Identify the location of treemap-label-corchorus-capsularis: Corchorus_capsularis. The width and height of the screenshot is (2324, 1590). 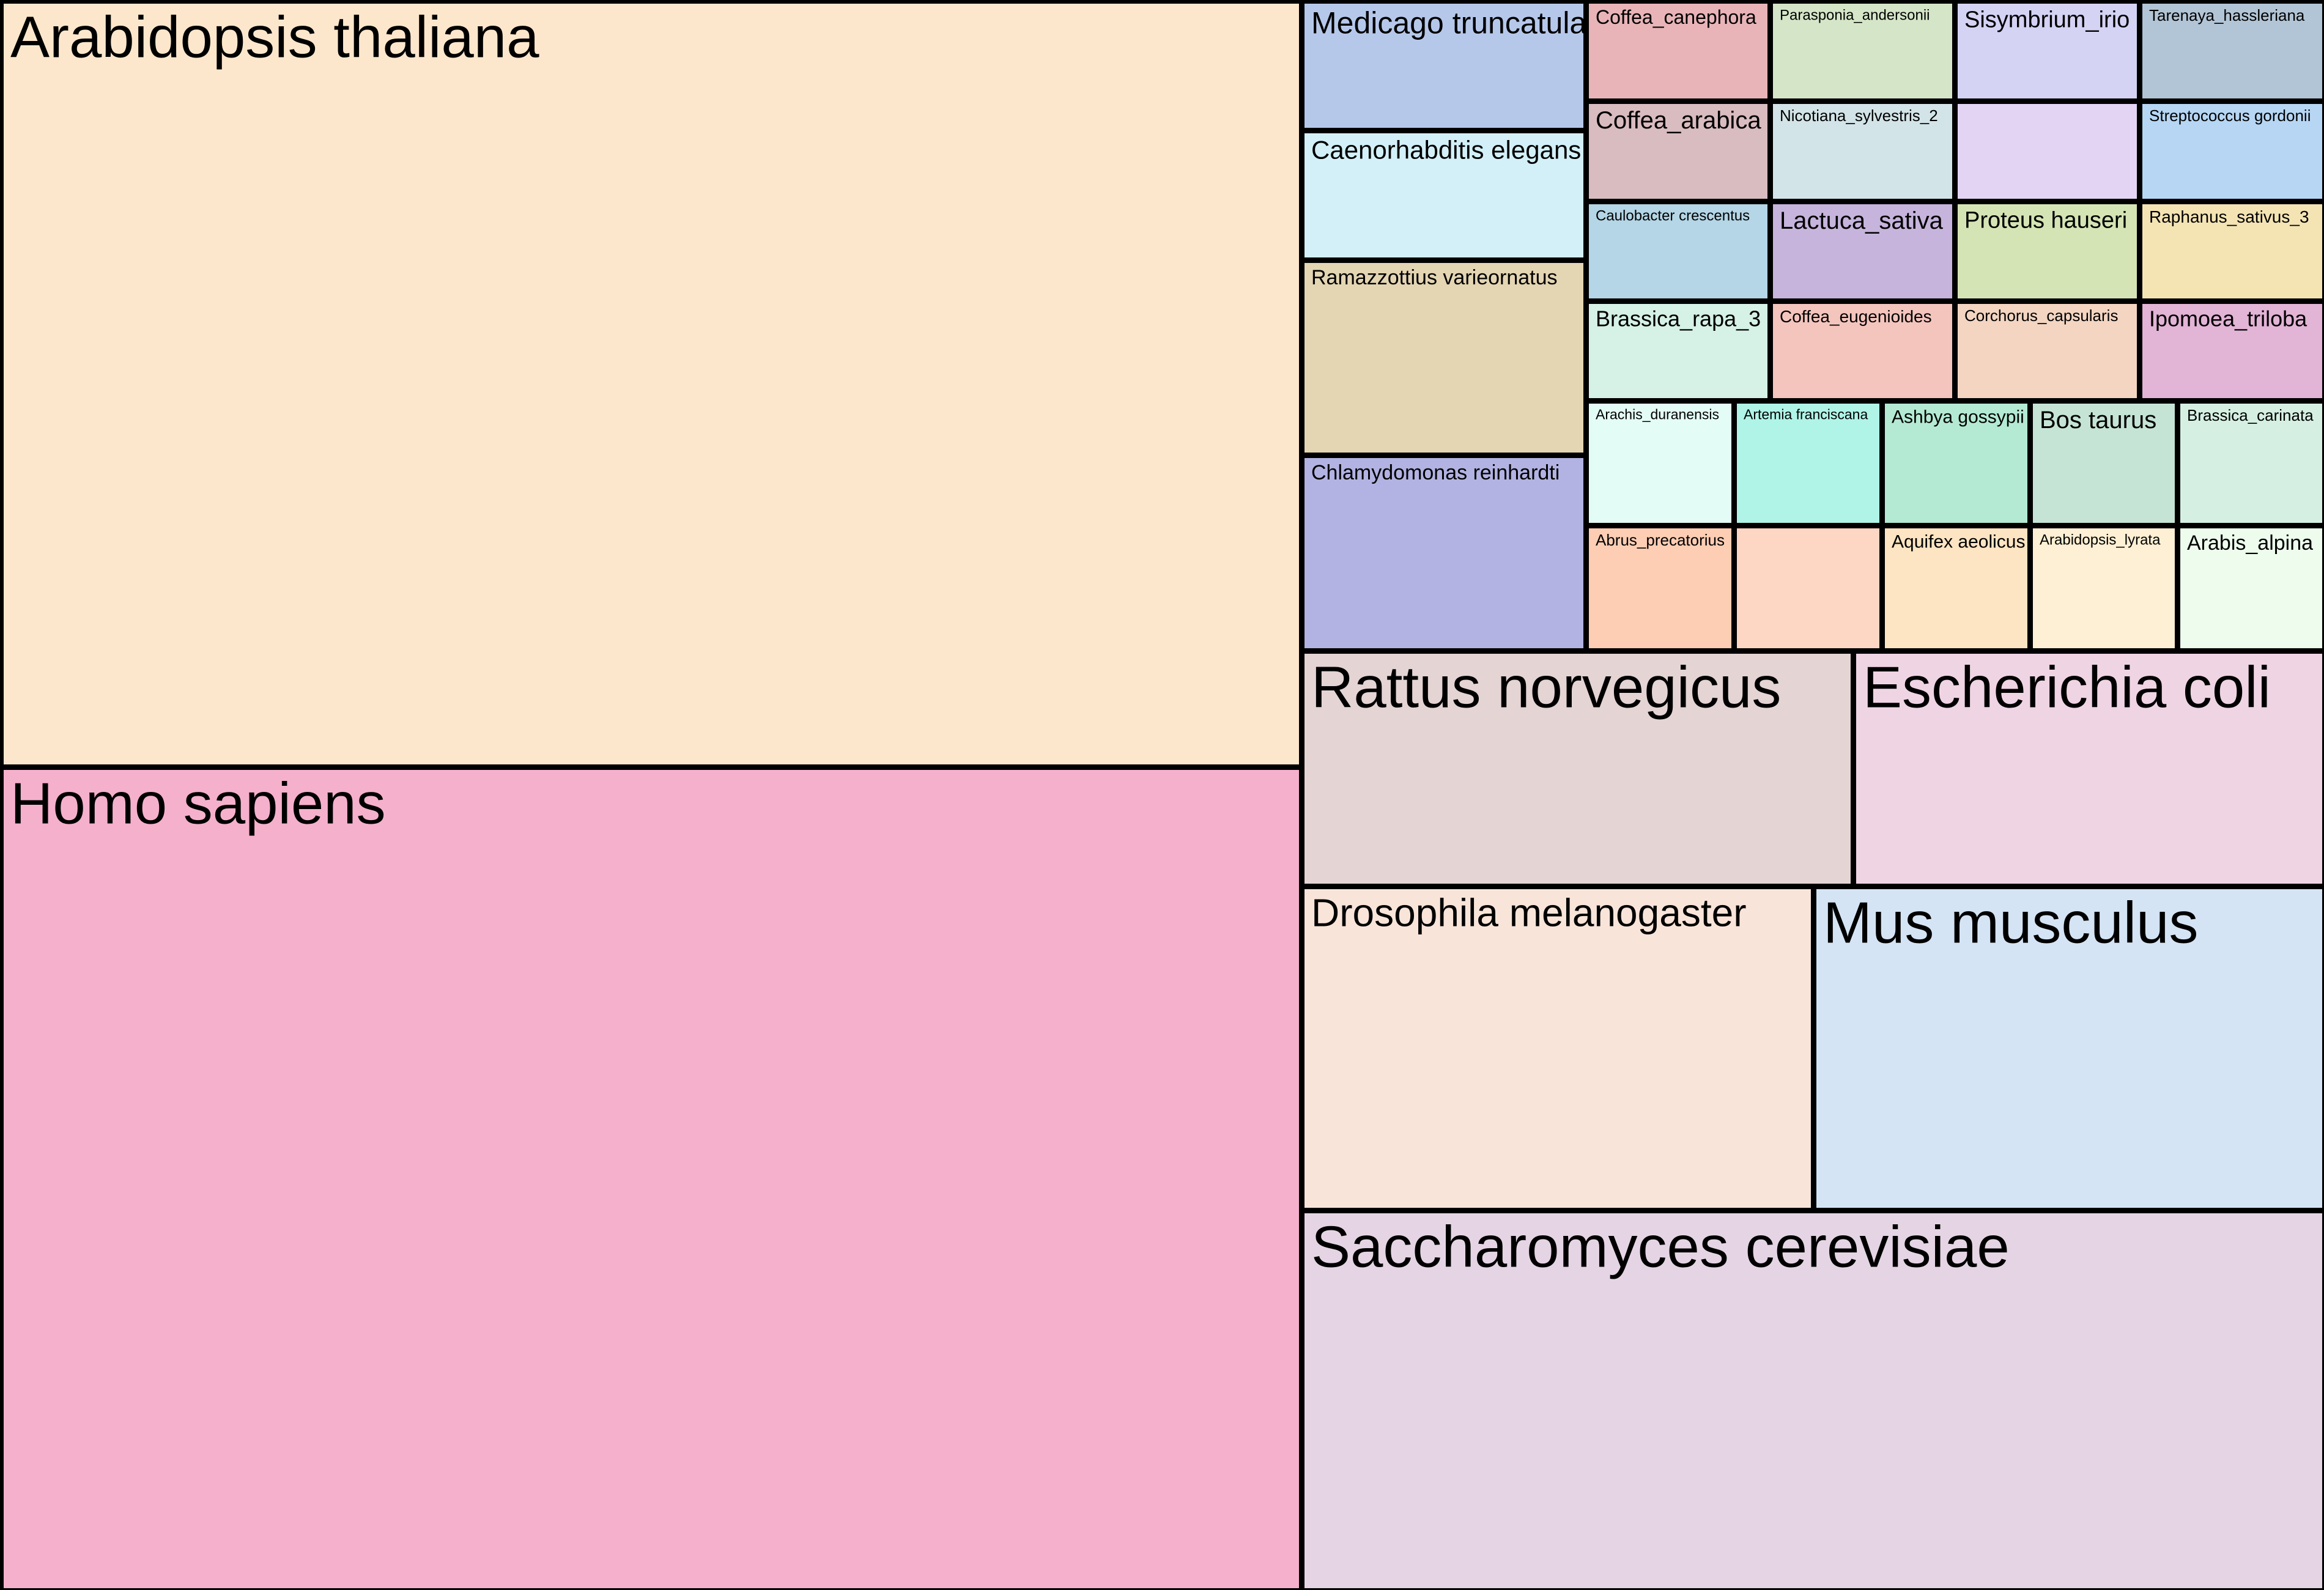
(2041, 316).